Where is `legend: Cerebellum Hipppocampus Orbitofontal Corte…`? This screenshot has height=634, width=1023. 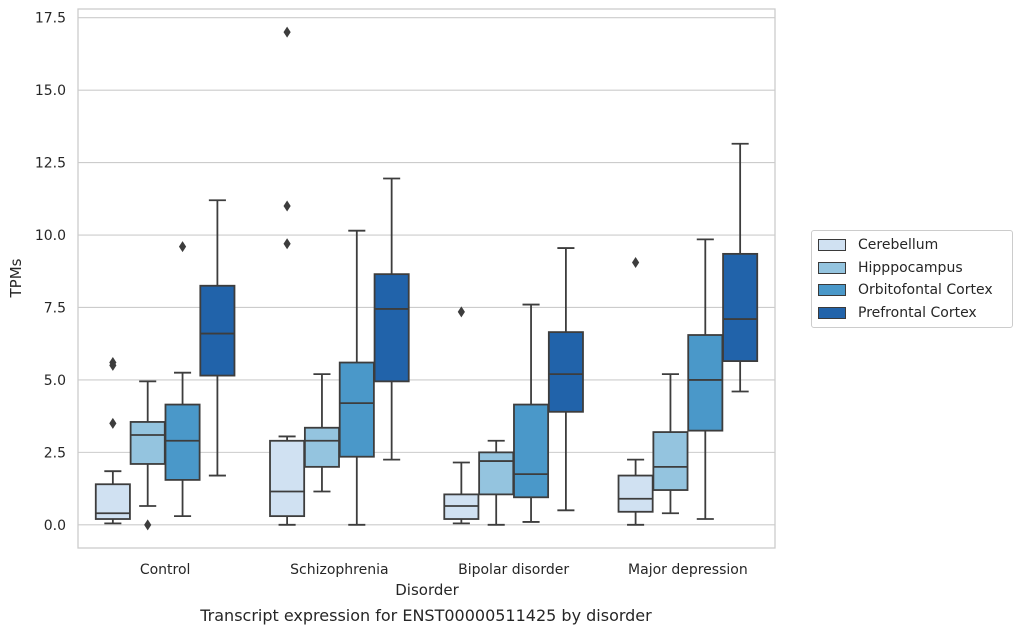
legend: Cerebellum Hipppocampus Orbitofontal Corte… is located at coordinates (912, 279).